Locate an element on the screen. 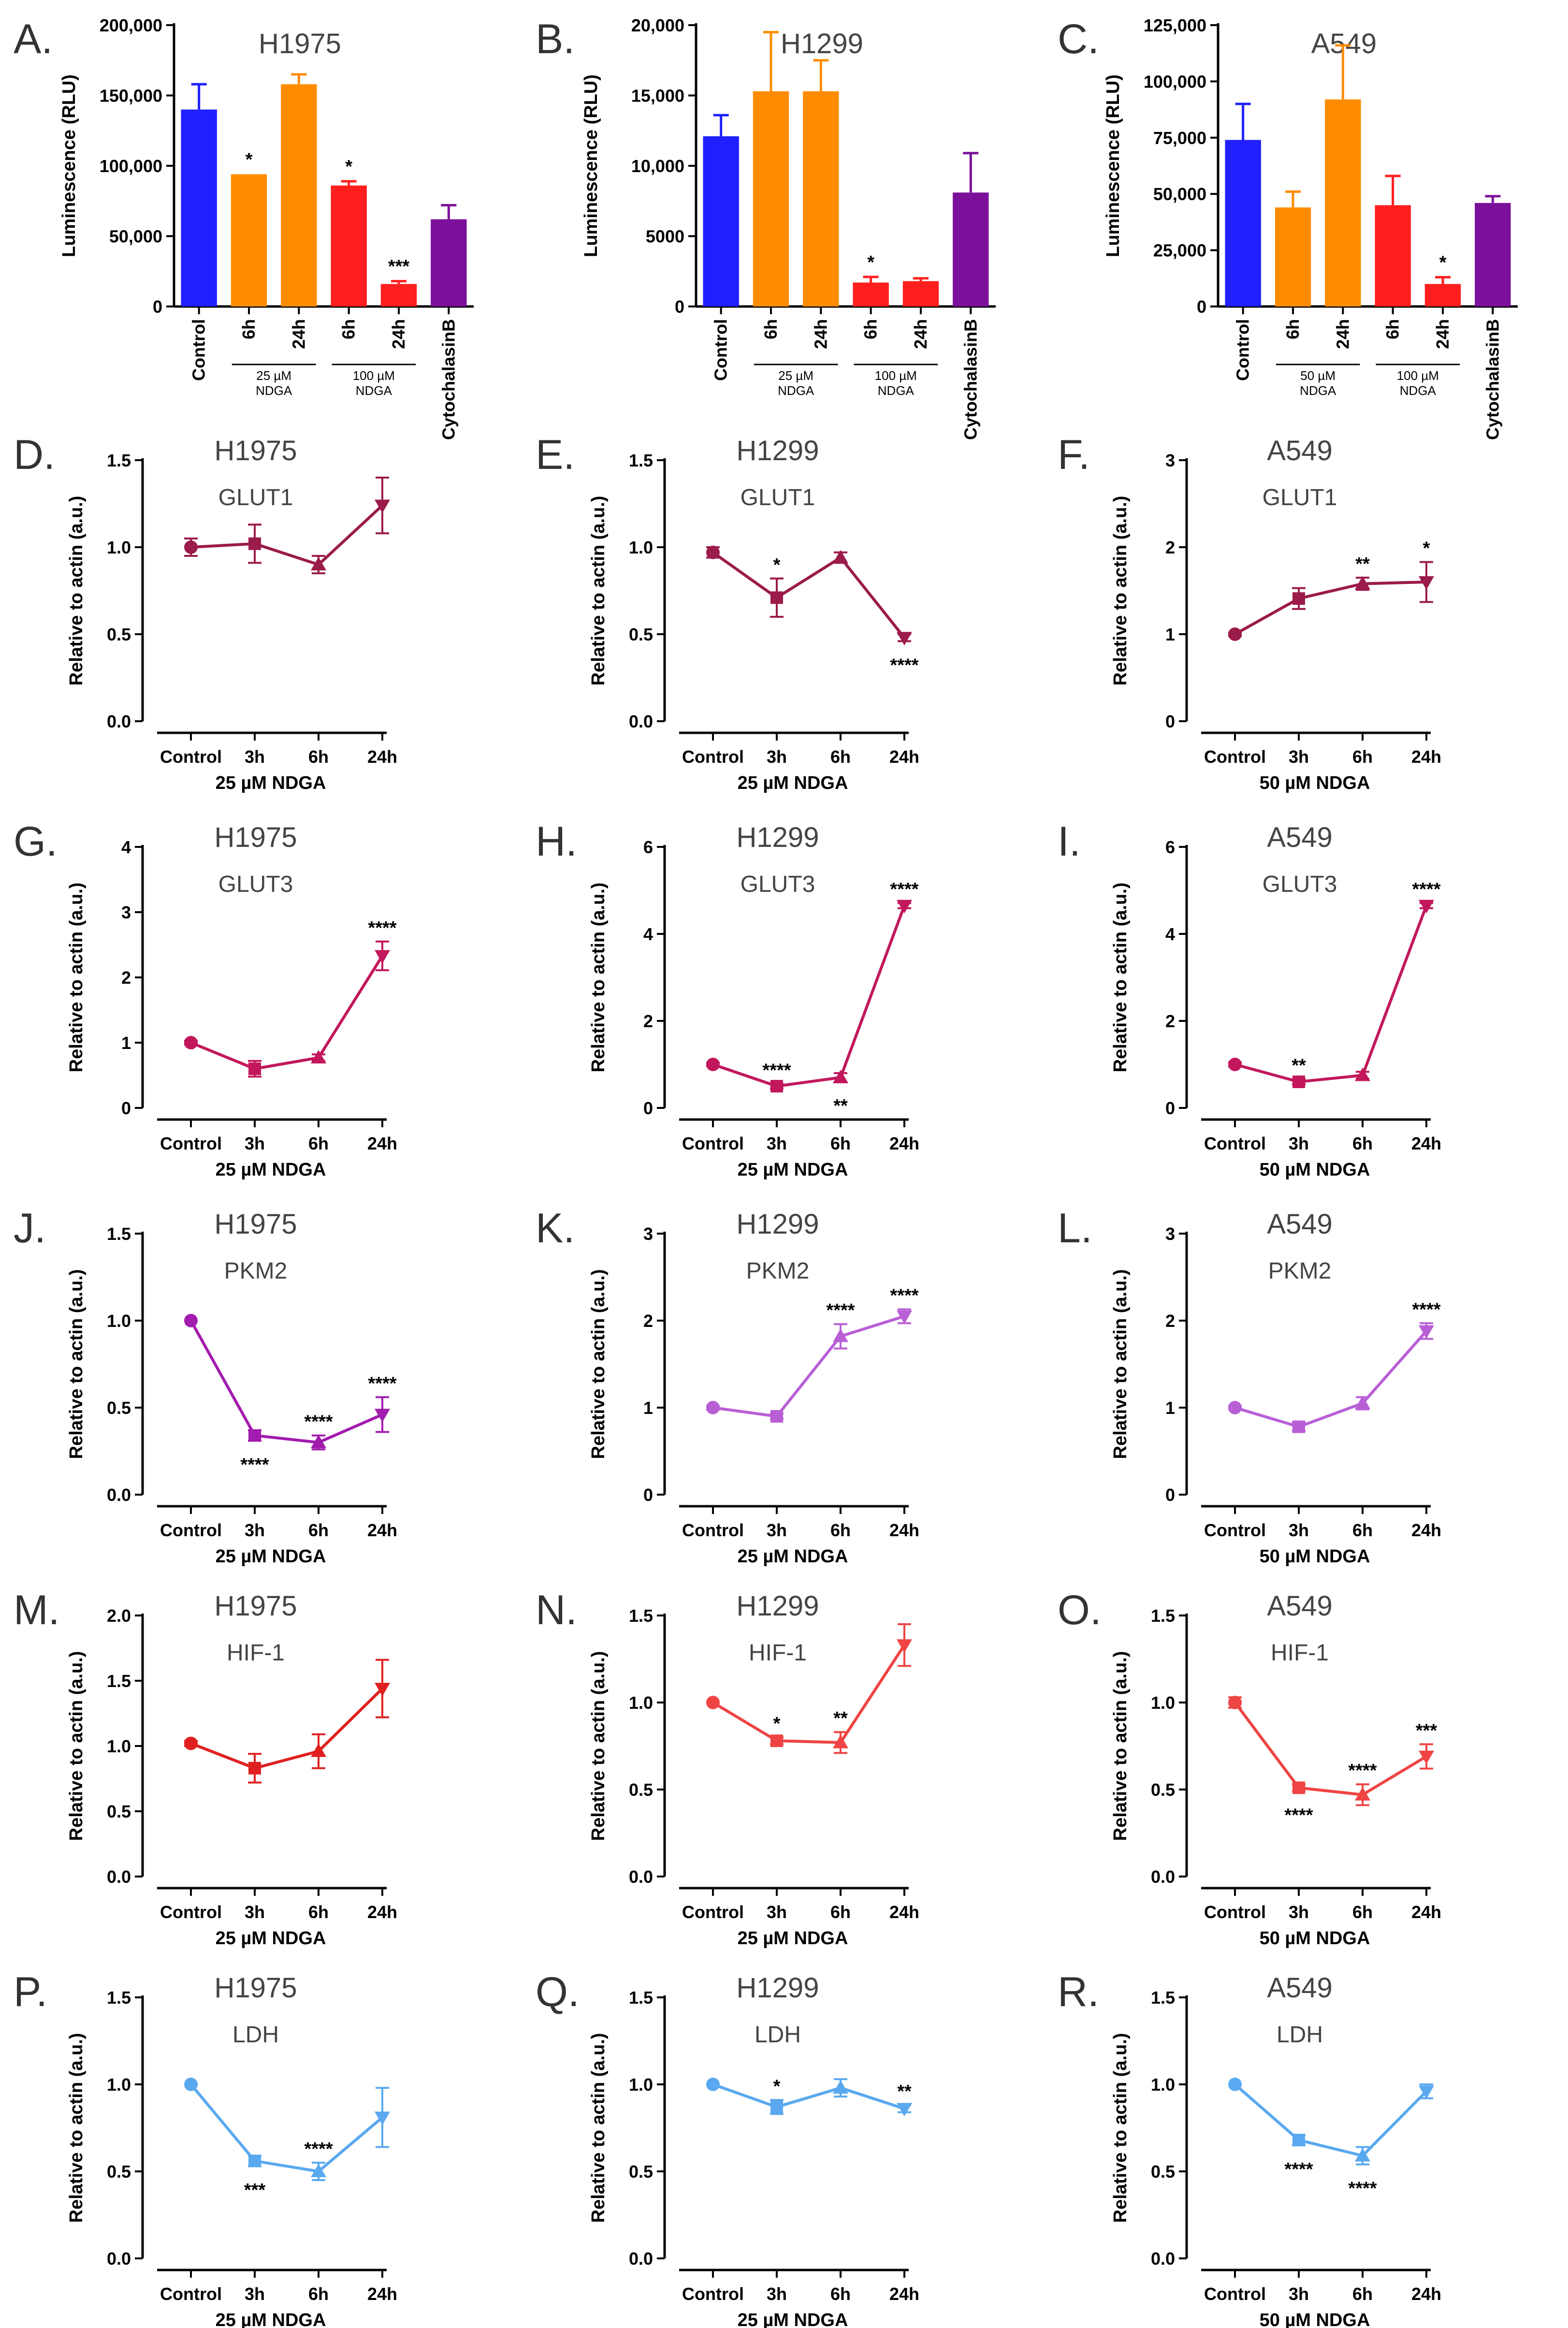  y-tick-label: 100,000 is located at coordinates (1175, 82).